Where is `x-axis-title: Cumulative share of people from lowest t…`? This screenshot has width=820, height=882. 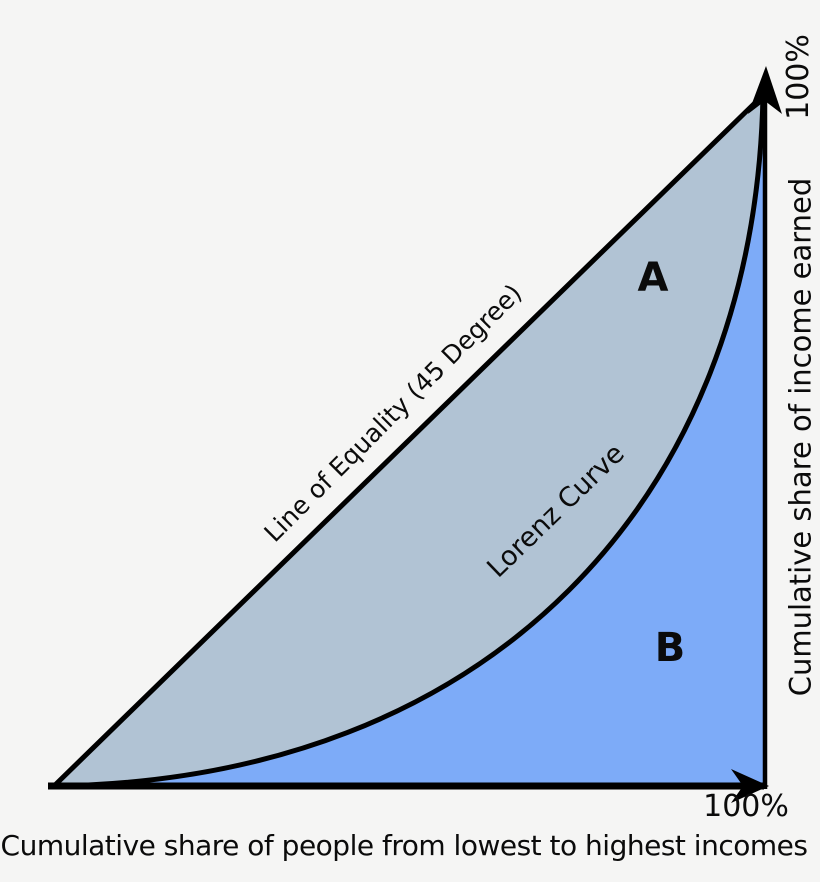 x-axis-title: Cumulative share of people from lowest t… is located at coordinates (404, 845).